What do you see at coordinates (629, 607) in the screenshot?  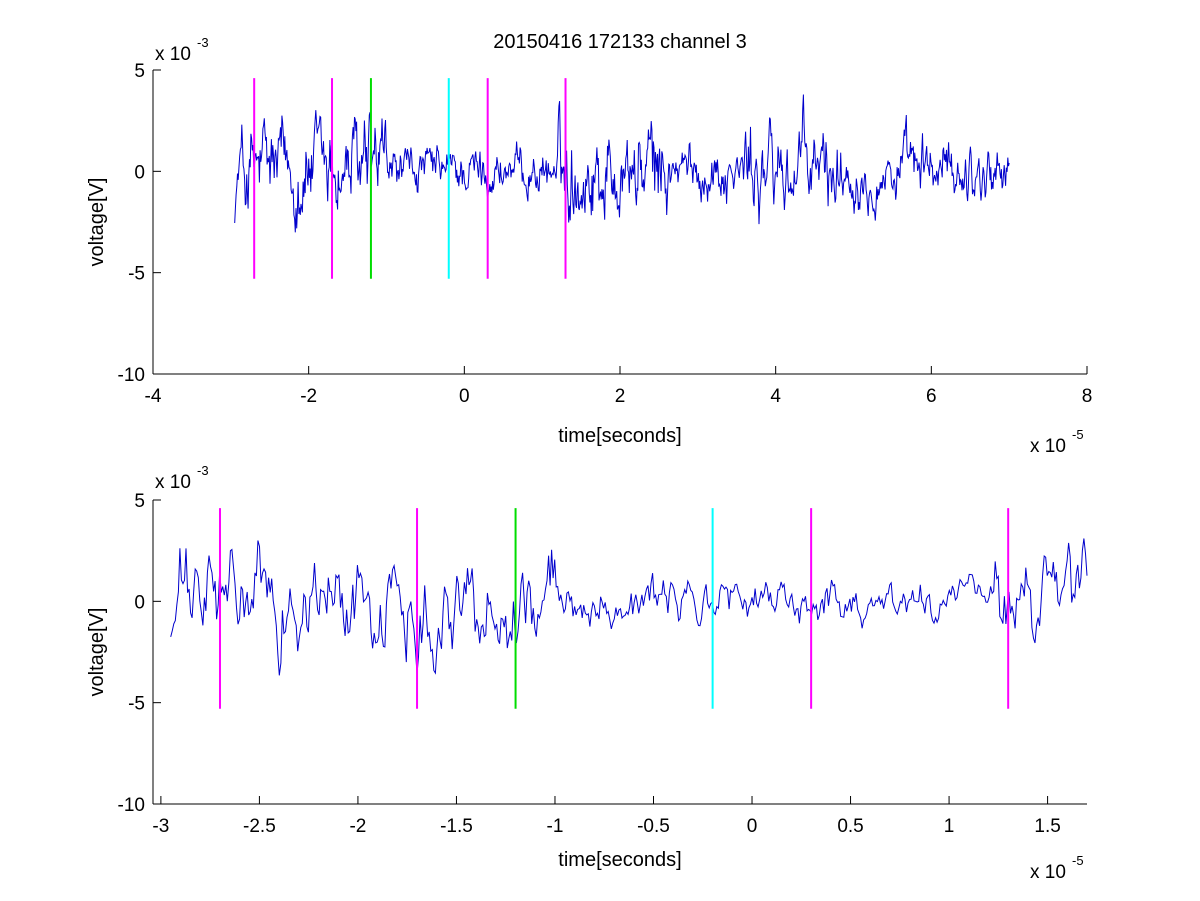 I see `bottom-signal-line` at bounding box center [629, 607].